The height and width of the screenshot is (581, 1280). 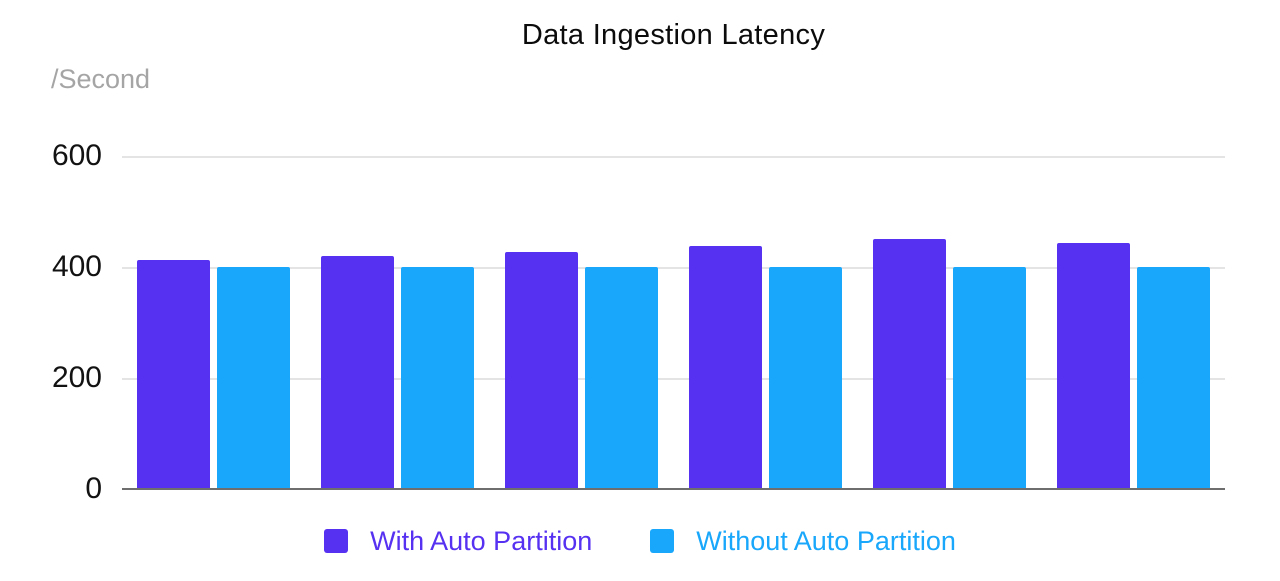 I want to click on legend-item-without-auto-partition: Without Auto Partition, so click(x=803, y=541).